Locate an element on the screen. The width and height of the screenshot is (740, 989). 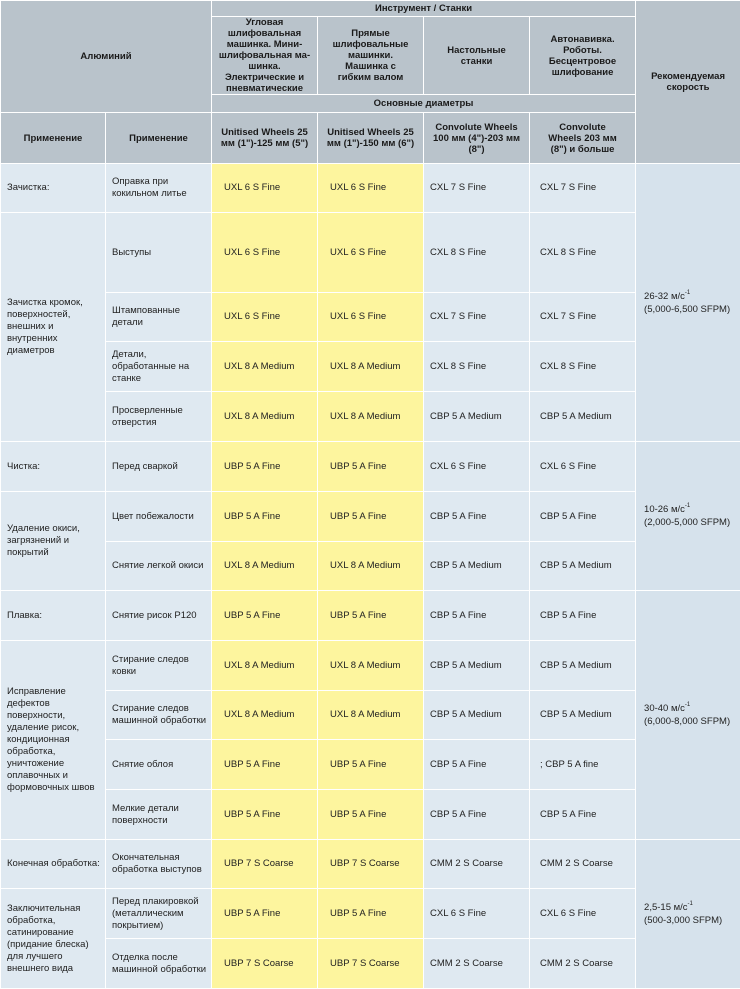
tools-group-header: Инструмент / Станки is located at coordinates (424, 9).